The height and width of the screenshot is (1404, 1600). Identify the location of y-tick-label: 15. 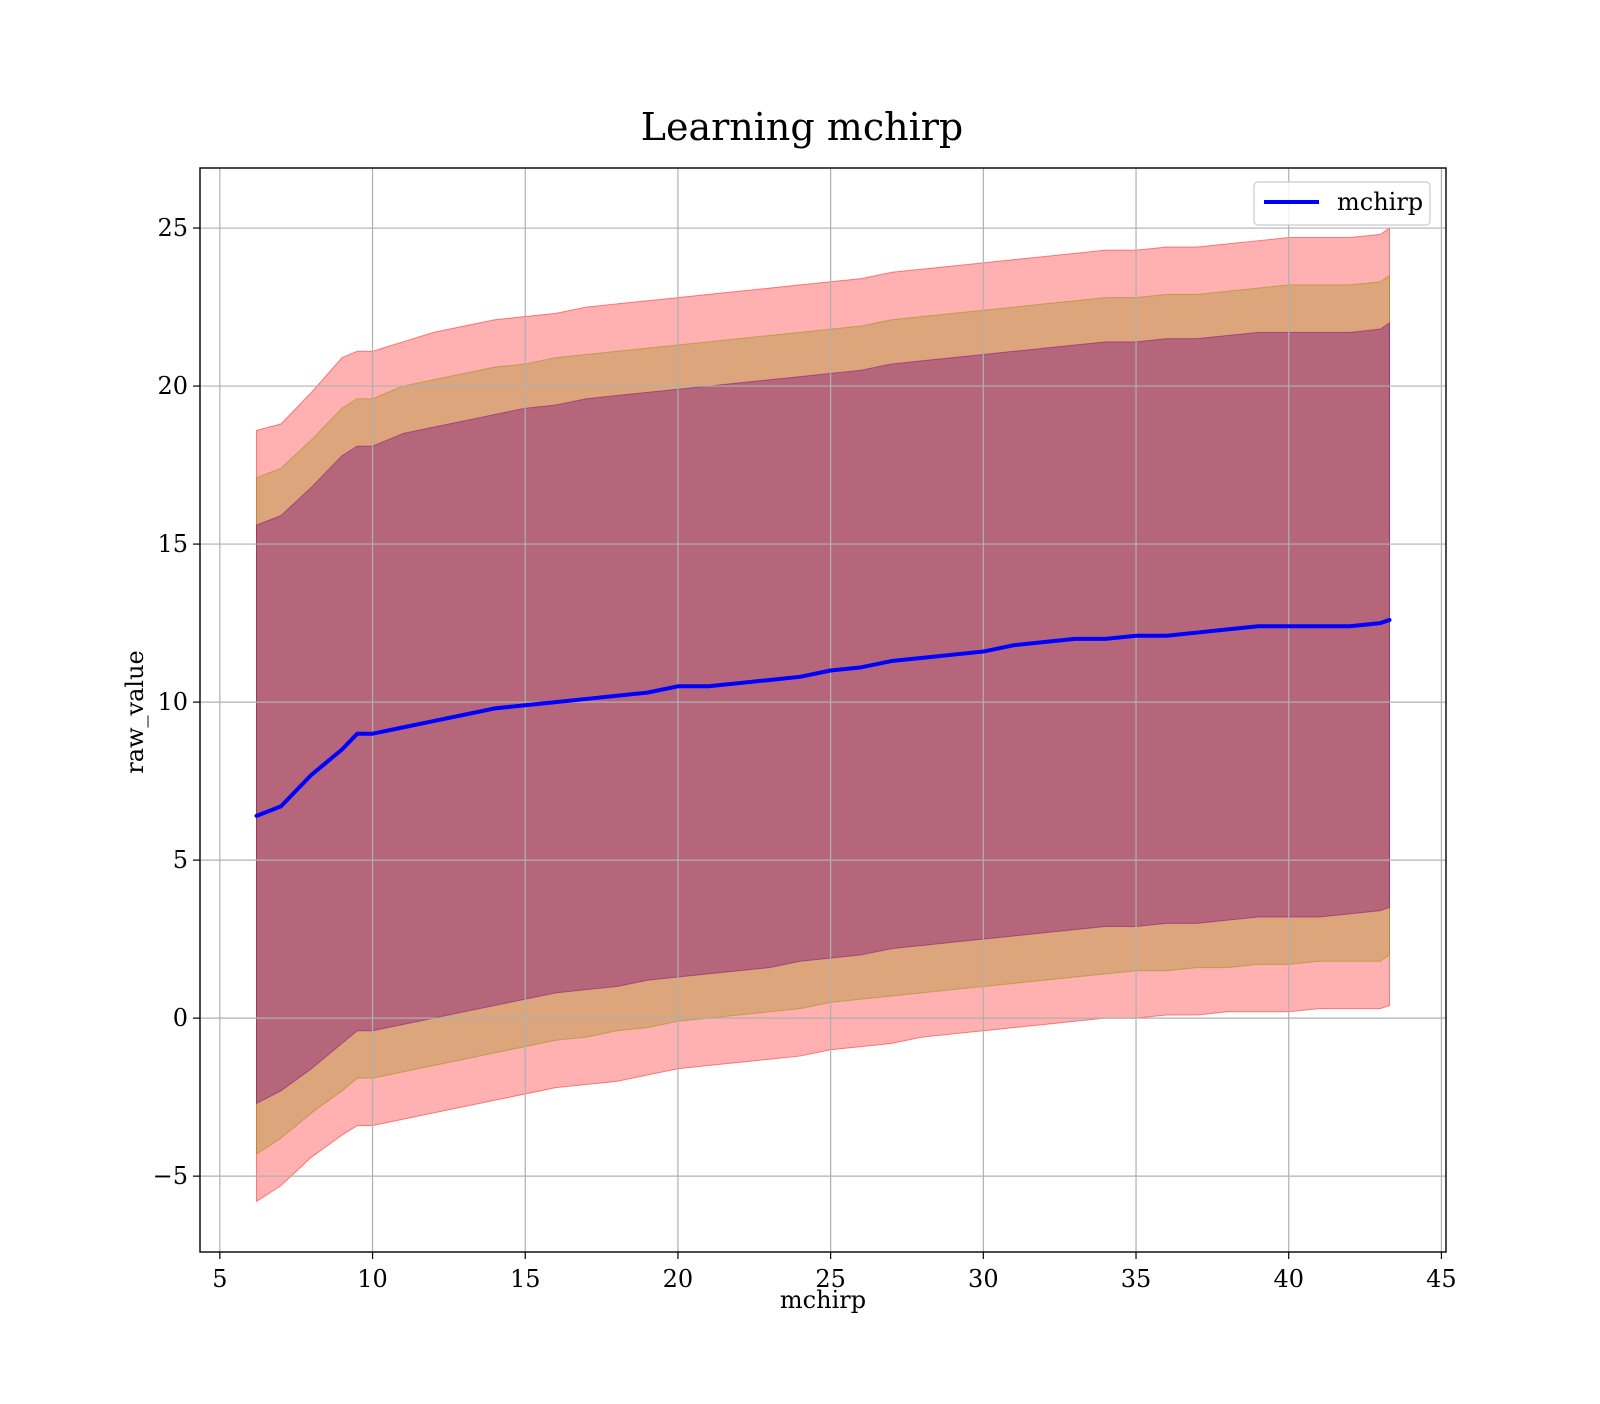
(172, 544).